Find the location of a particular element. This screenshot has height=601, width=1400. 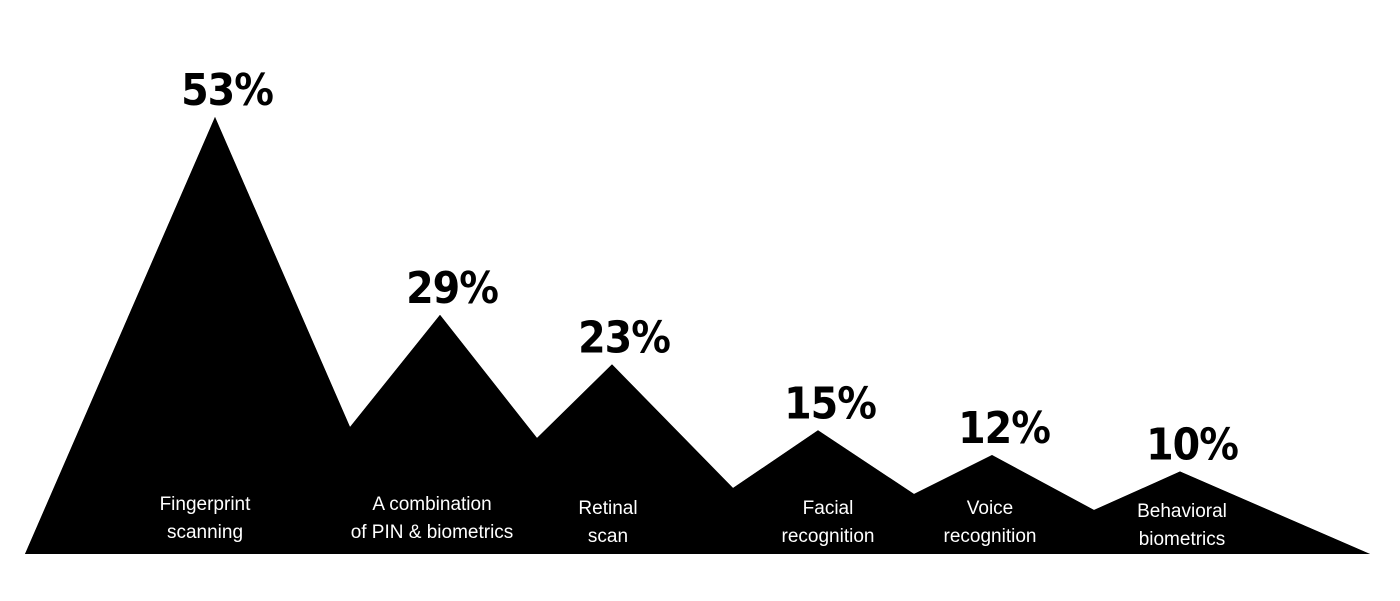

value-label-6: 10% is located at coordinates (1192, 445).